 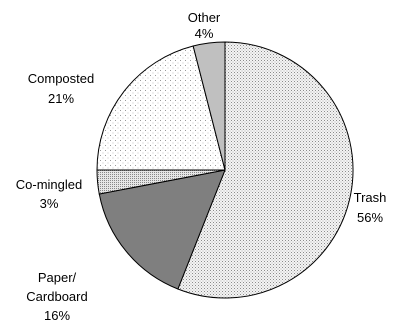 I want to click on slice-value-trash: 56%, so click(x=370, y=217).